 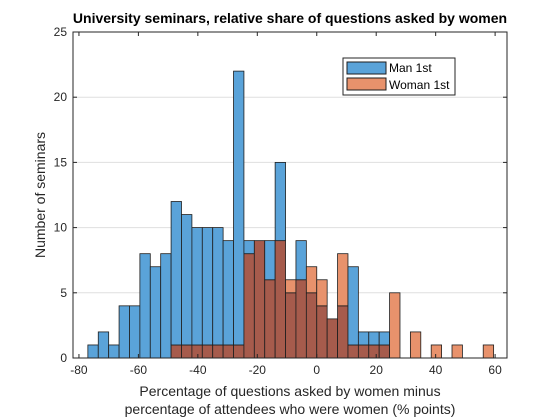 What do you see at coordinates (61, 162) in the screenshot?
I see `y-tick-label: 15` at bounding box center [61, 162].